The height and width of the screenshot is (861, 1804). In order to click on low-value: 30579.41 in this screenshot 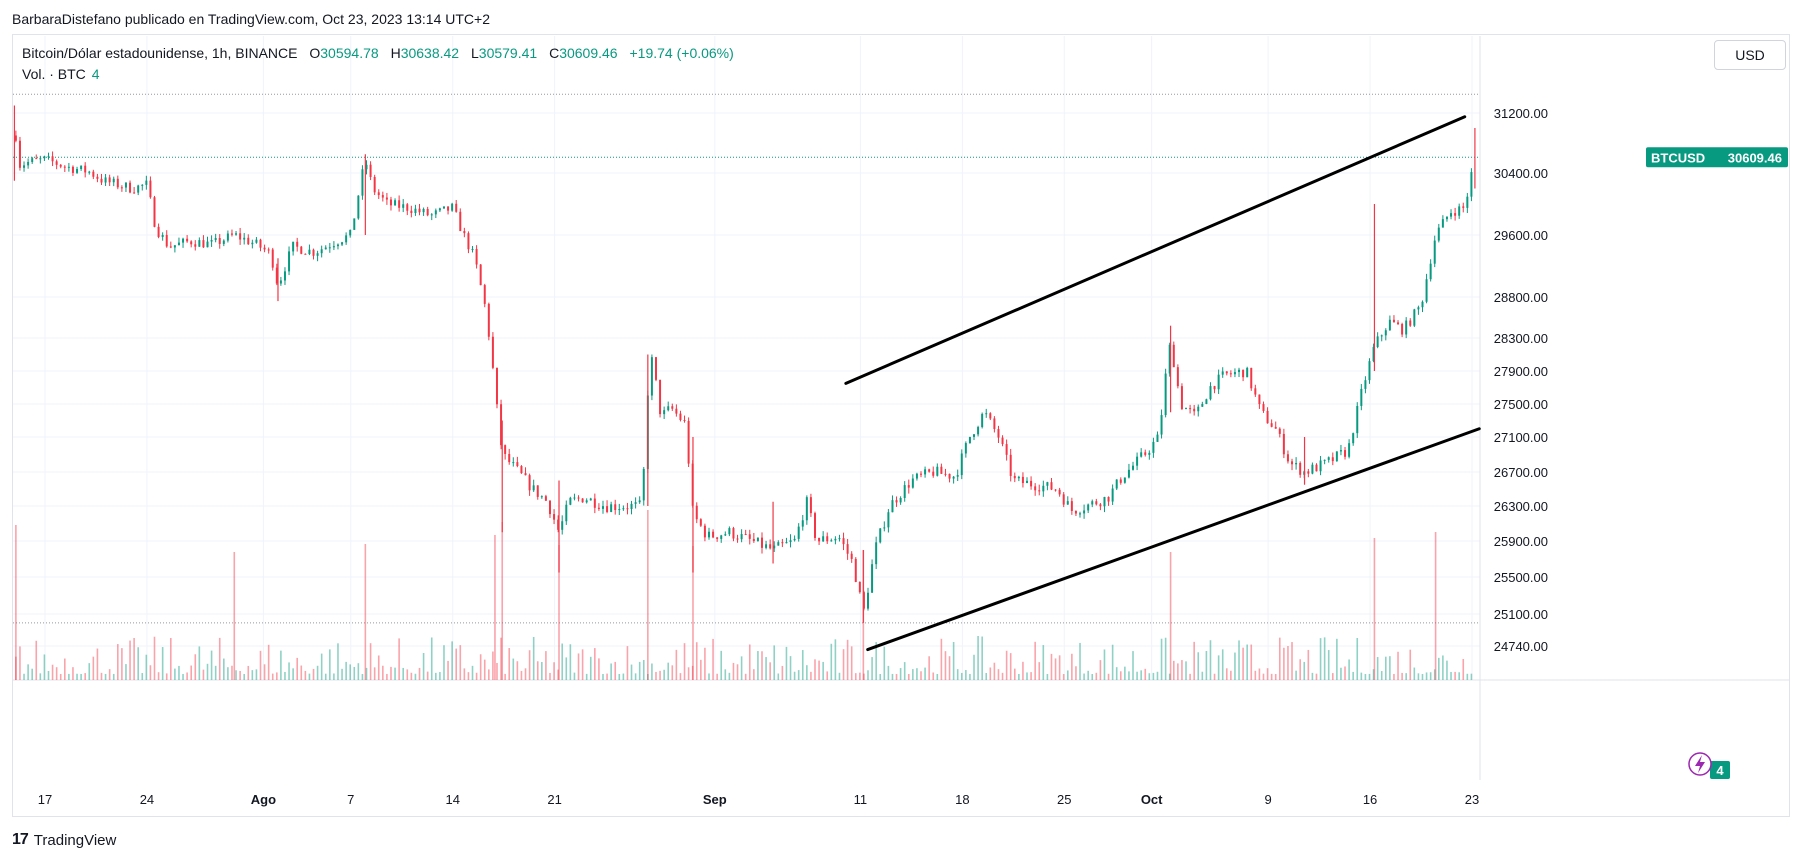, I will do `click(508, 53)`.